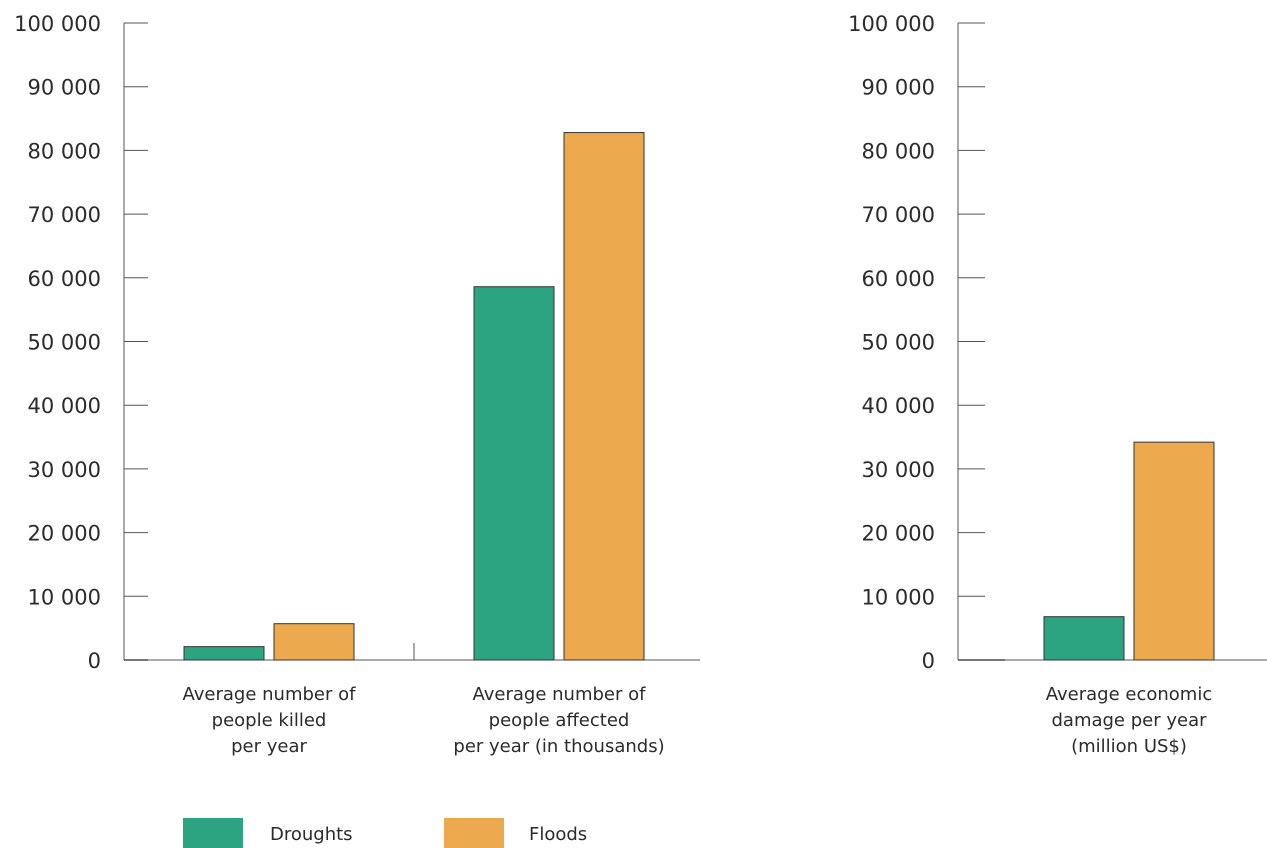 The width and height of the screenshot is (1267, 848). I want to click on legend-label-floods: Floods, so click(558, 834).